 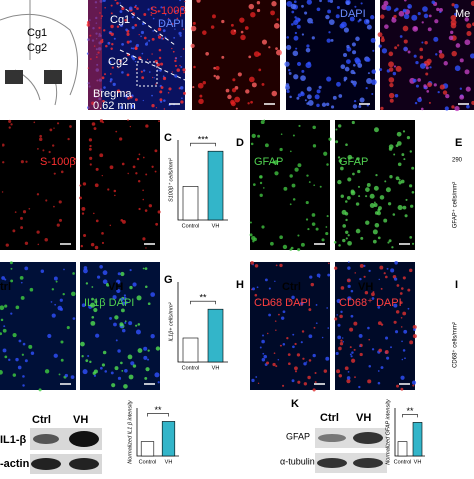 I want to click on region-line, so click(x=152, y=42).